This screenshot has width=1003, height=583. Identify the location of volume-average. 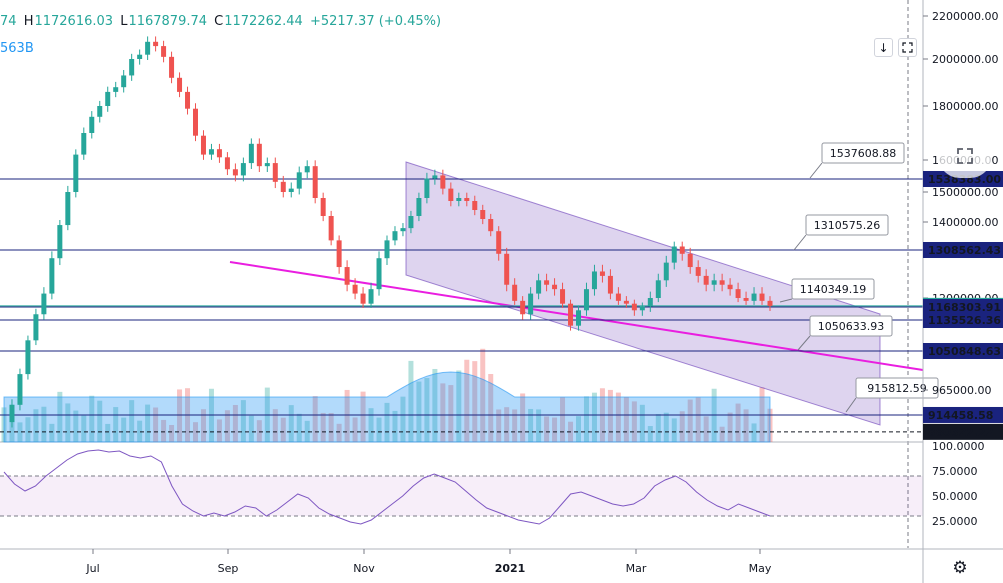
(387, 407).